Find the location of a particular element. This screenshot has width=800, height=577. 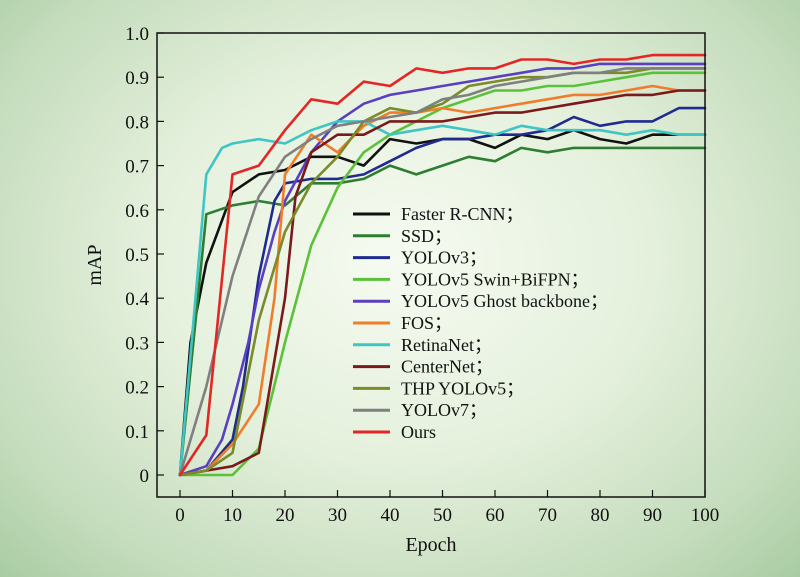

legend-label: FOS； is located at coordinates (426, 323).